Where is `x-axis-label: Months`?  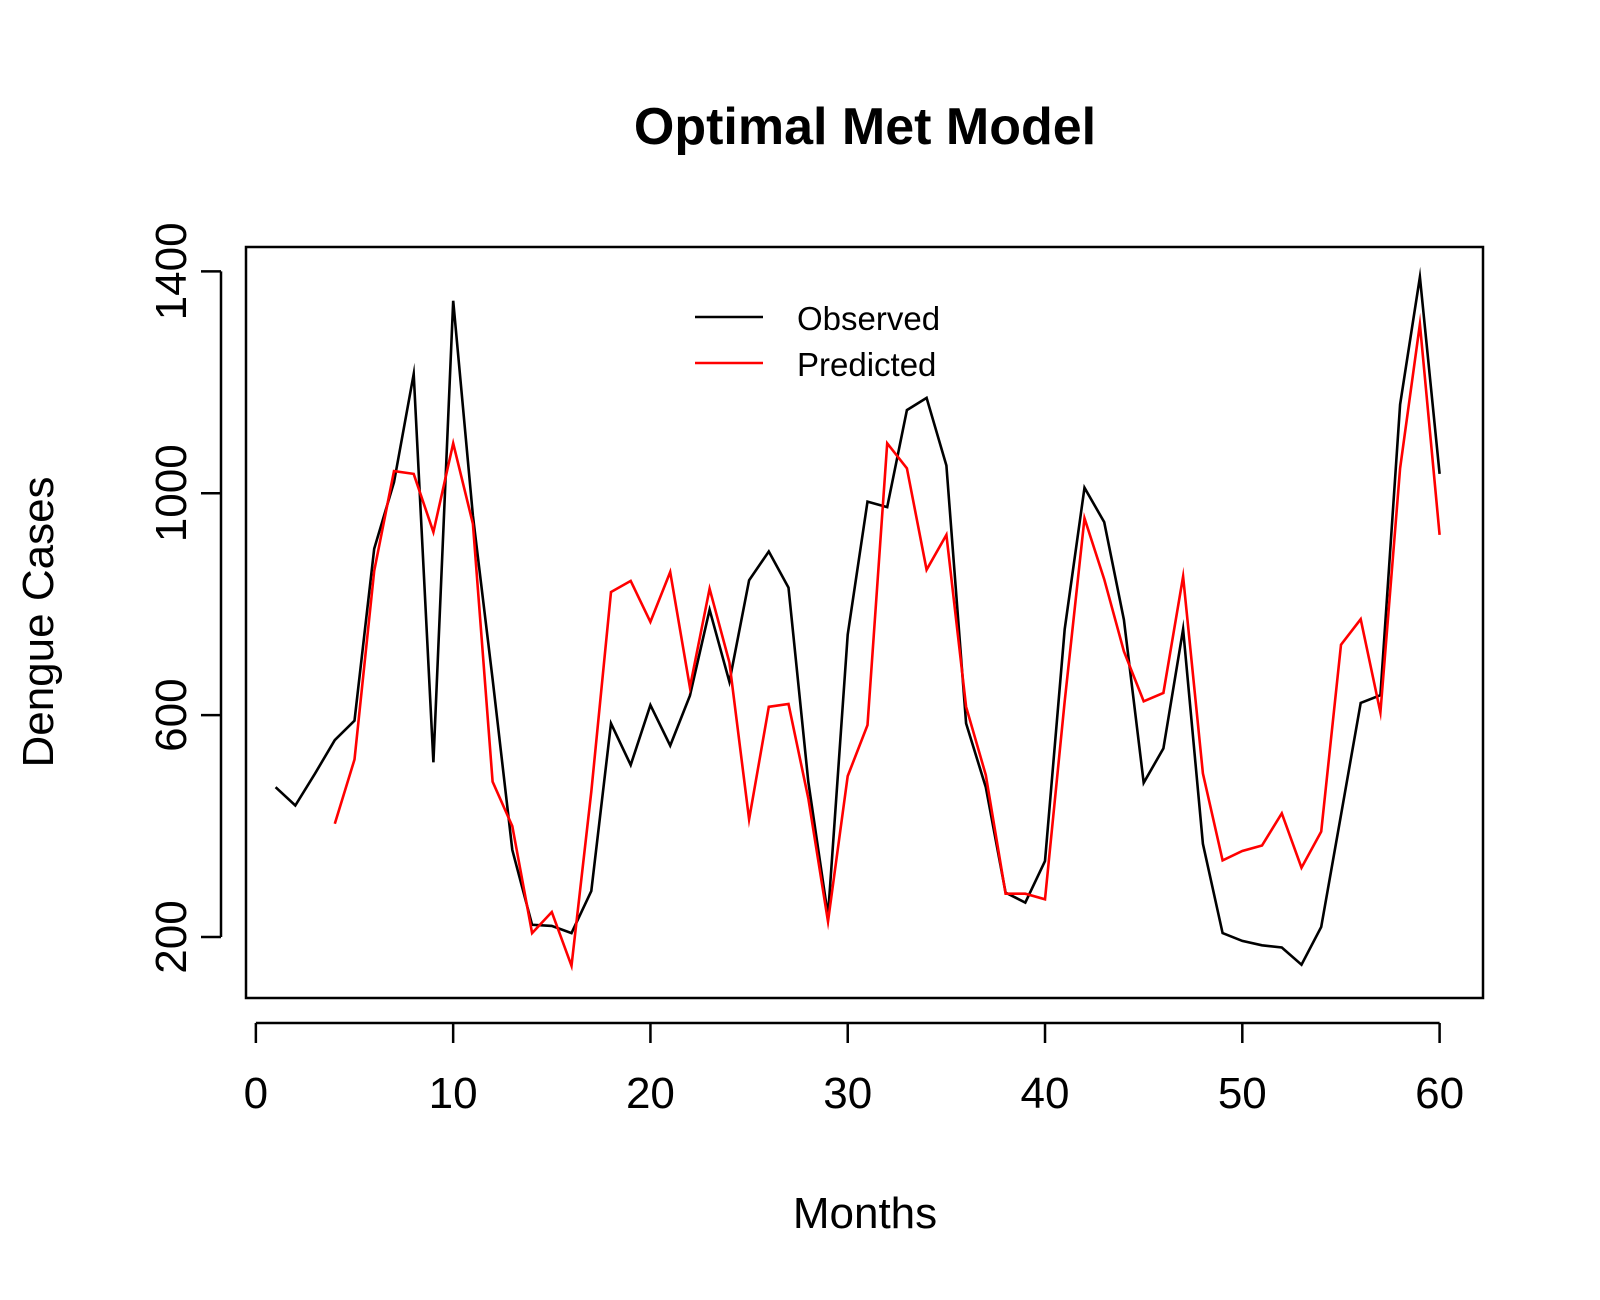 x-axis-label: Months is located at coordinates (865, 1213).